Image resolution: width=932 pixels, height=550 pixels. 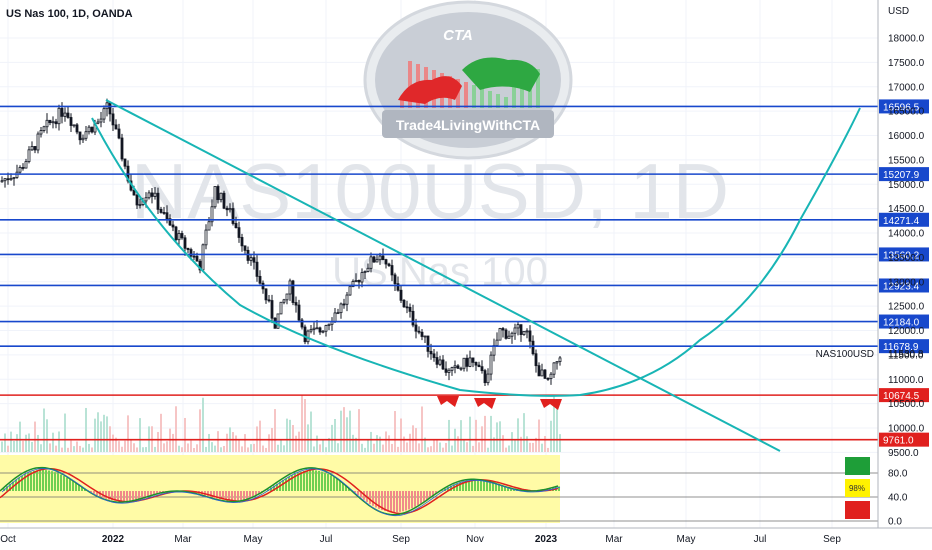 I want to click on level-label: 9761.0, so click(x=898, y=441).